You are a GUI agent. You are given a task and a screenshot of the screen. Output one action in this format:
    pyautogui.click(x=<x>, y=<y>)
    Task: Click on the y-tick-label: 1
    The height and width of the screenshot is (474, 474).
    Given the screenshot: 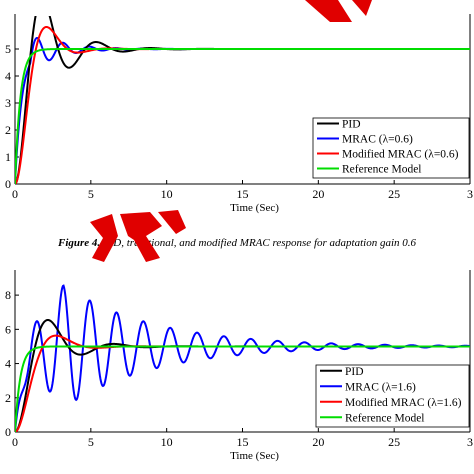 What is the action you would take?
    pyautogui.click(x=8, y=157)
    